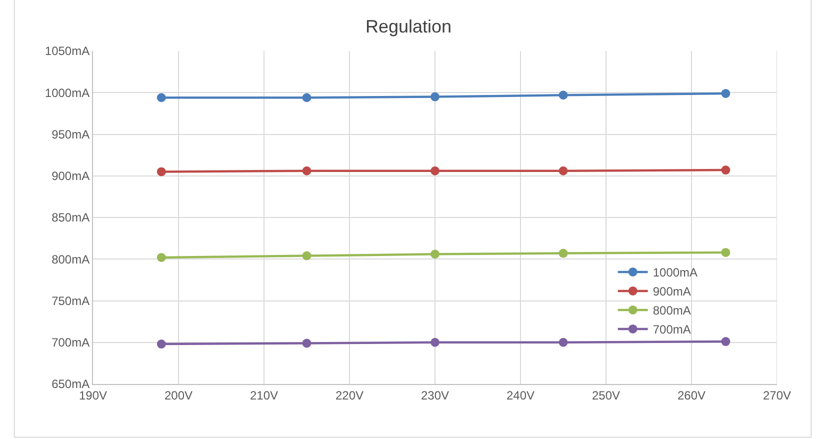 This screenshot has height=439, width=817. I want to click on x-tick-label: 240V, so click(520, 395).